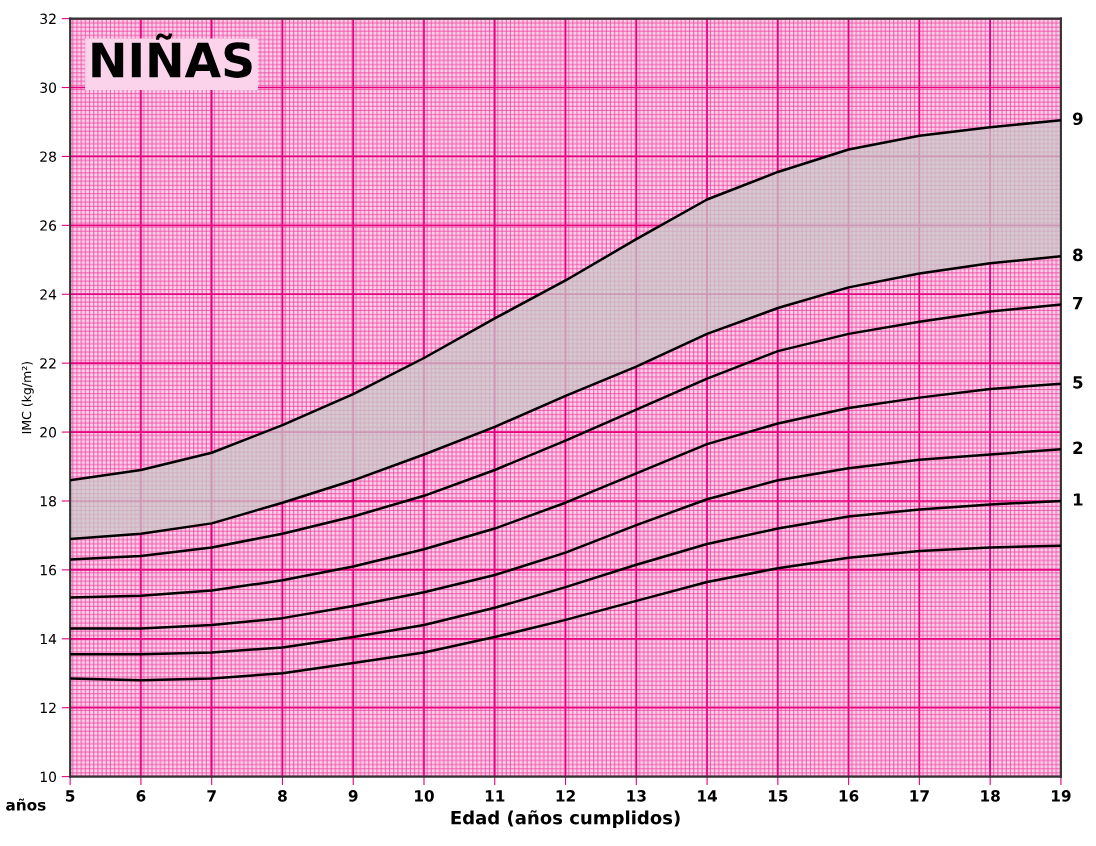 The width and height of the screenshot is (1096, 846). Describe the element at coordinates (48, 19) in the screenshot. I see `y-tick-label: 32` at that location.